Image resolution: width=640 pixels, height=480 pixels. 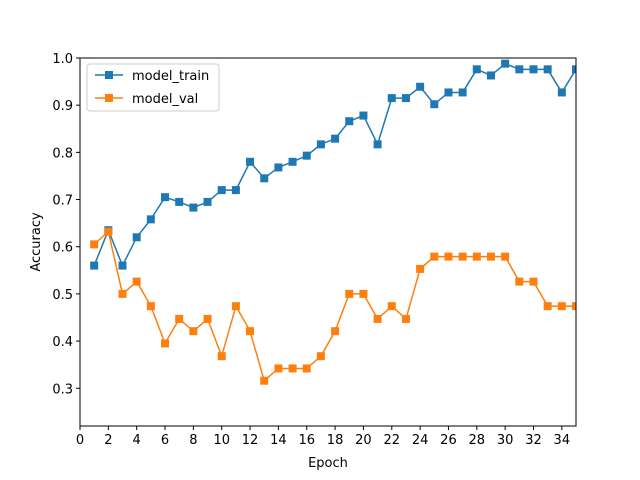 What do you see at coordinates (328, 463) in the screenshot?
I see `x-axis-label: Epoch` at bounding box center [328, 463].